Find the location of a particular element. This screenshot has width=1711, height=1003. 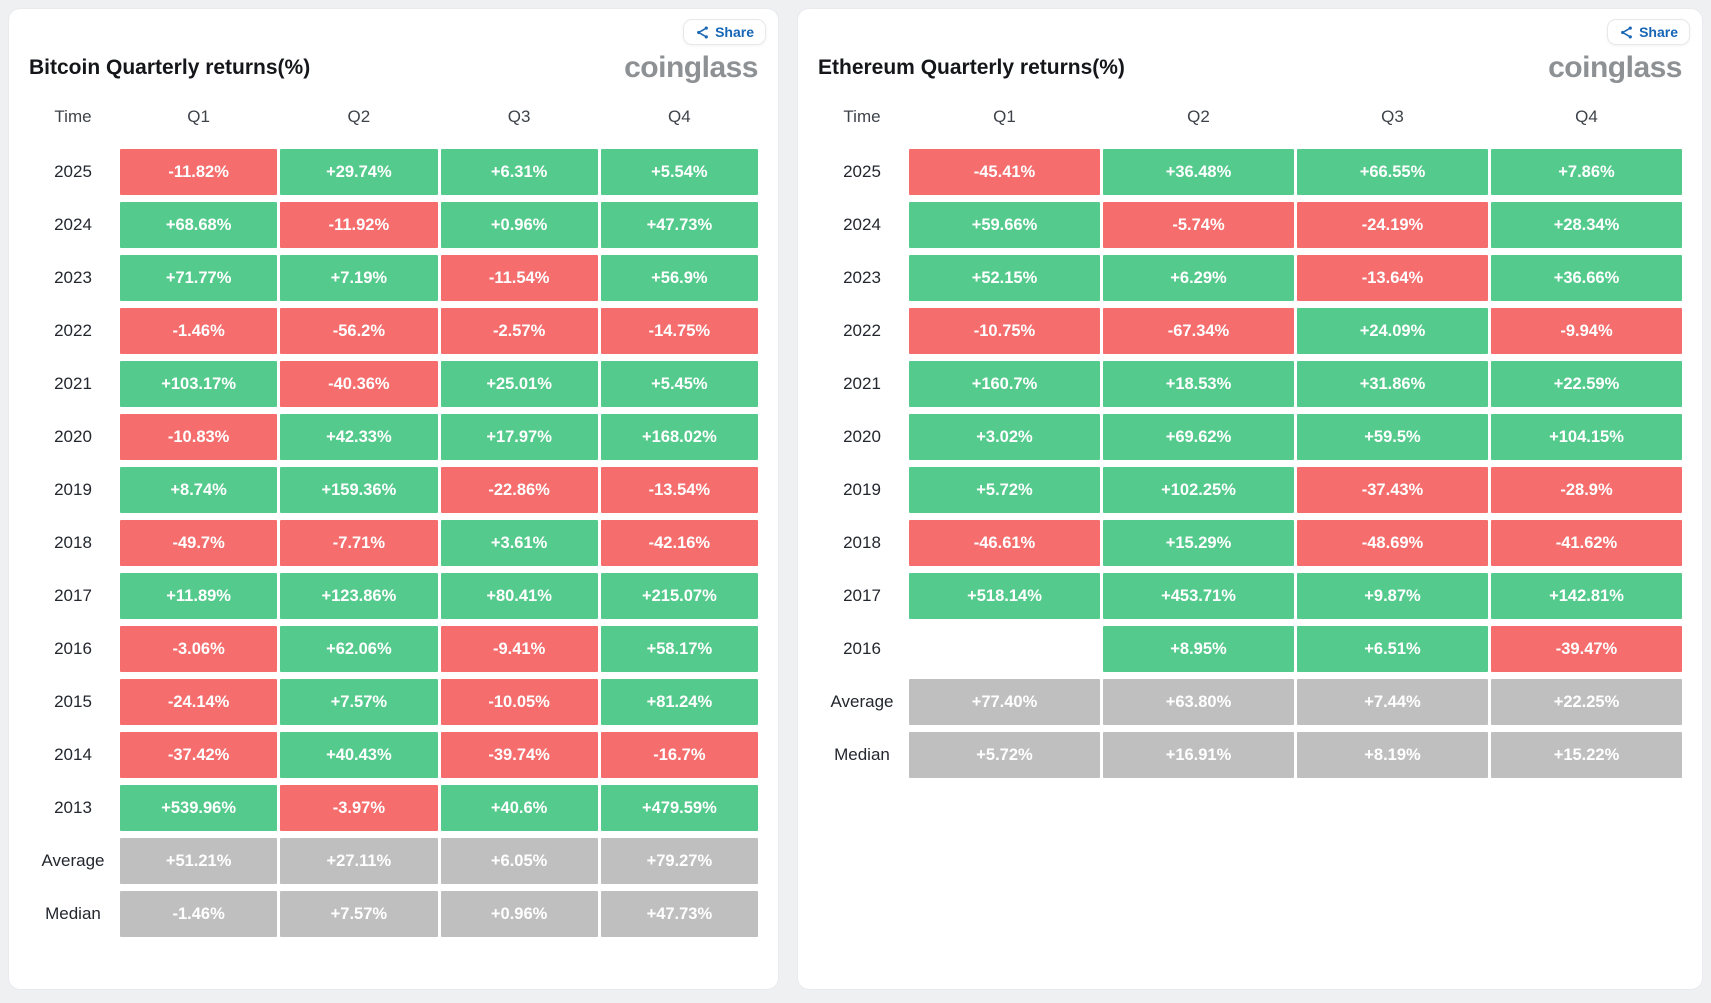

return-cell: +77.40% is located at coordinates (1004, 702).